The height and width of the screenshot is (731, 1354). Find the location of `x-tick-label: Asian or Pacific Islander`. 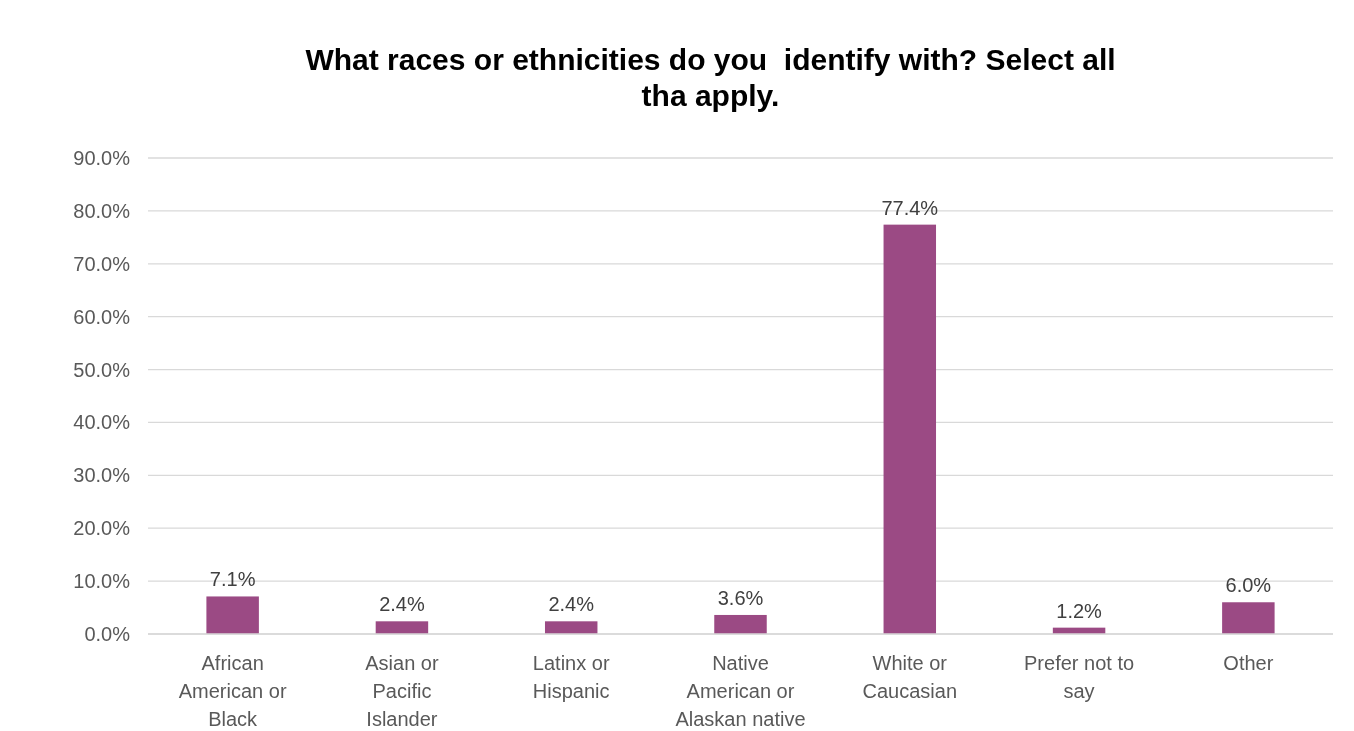

x-tick-label: Asian or Pacific Islander is located at coordinates (402, 691).